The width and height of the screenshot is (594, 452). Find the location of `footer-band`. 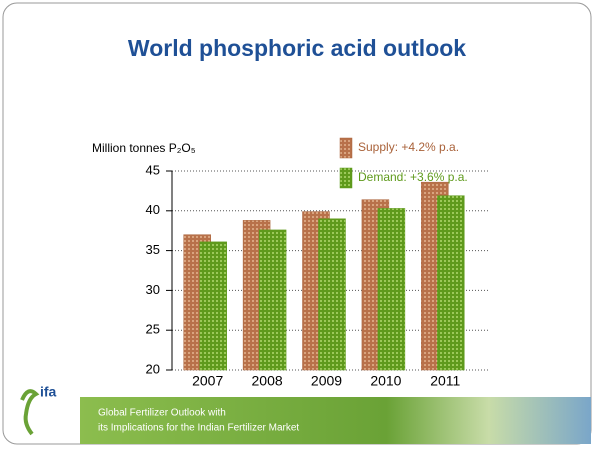

footer-band is located at coordinates (335, 420).